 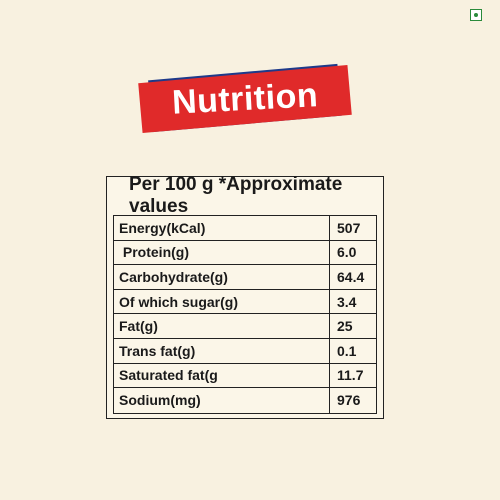 I want to click on table-header: Per 100 g *Approximate values, so click(x=236, y=195).